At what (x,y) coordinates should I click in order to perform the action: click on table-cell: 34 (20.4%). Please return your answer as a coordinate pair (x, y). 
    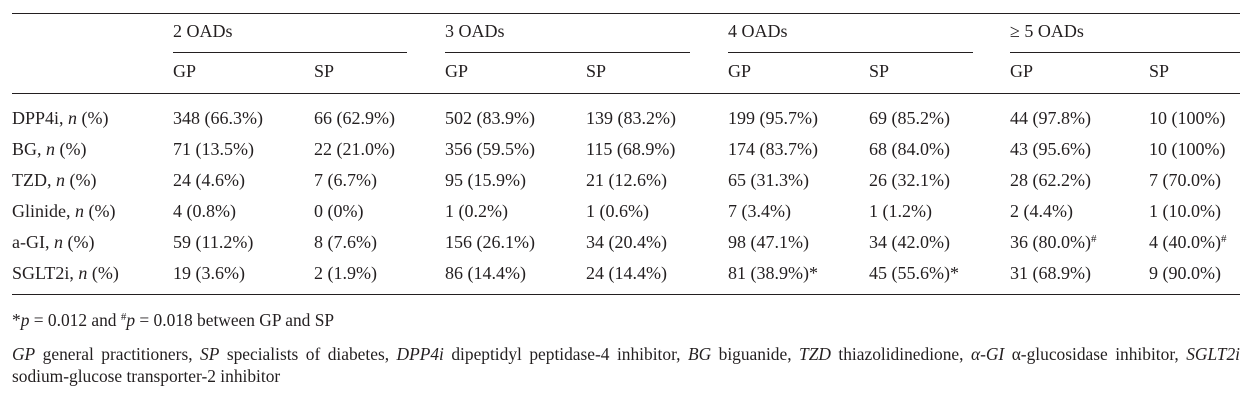
    Looking at the image, I should click on (626, 242).